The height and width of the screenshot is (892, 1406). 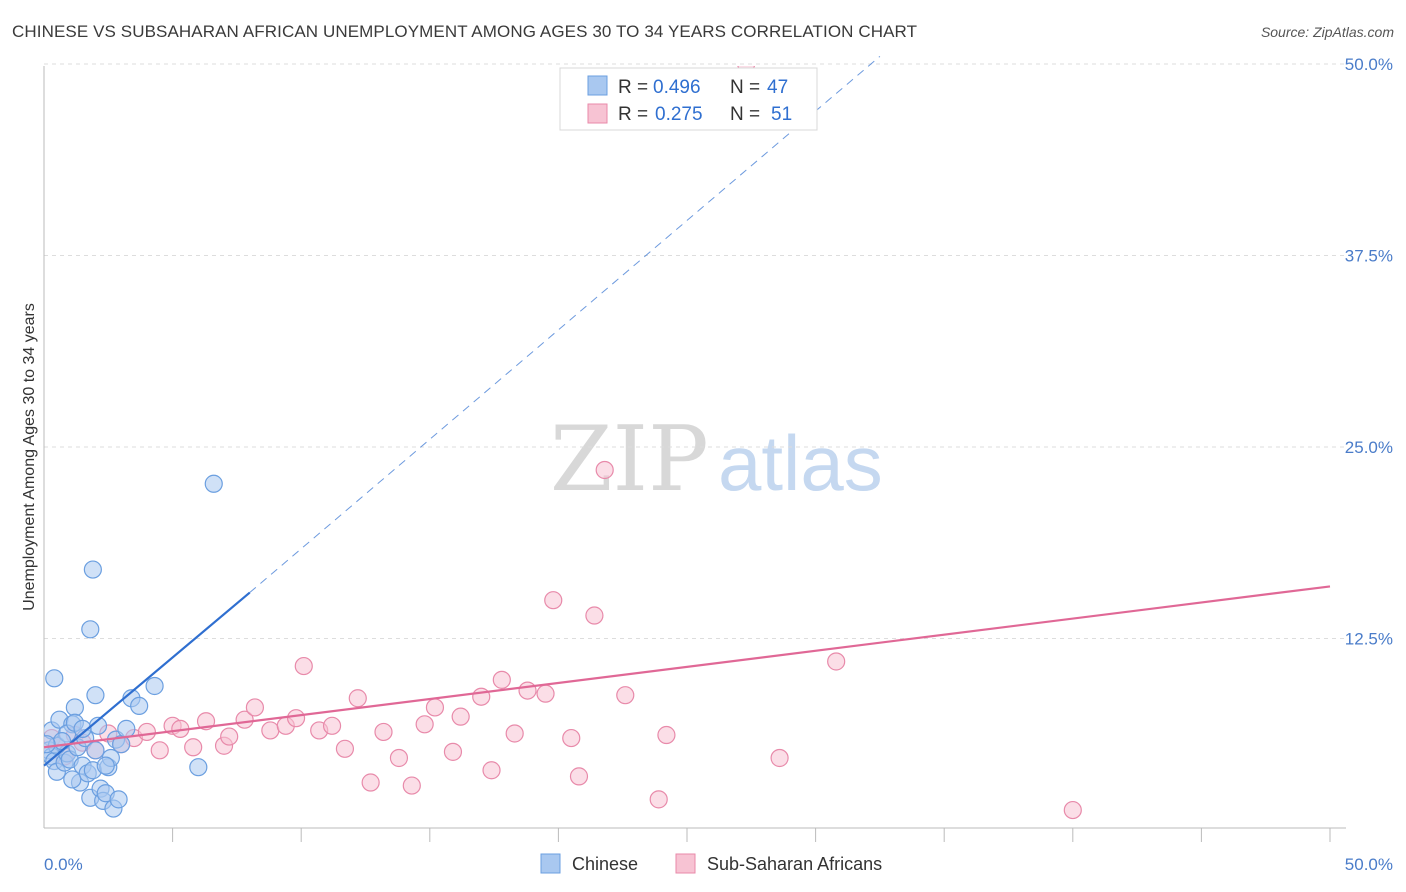 What do you see at coordinates (29, 457) in the screenshot?
I see `y-axis-label: Unemployment Among Ages 30 to 34 years` at bounding box center [29, 457].